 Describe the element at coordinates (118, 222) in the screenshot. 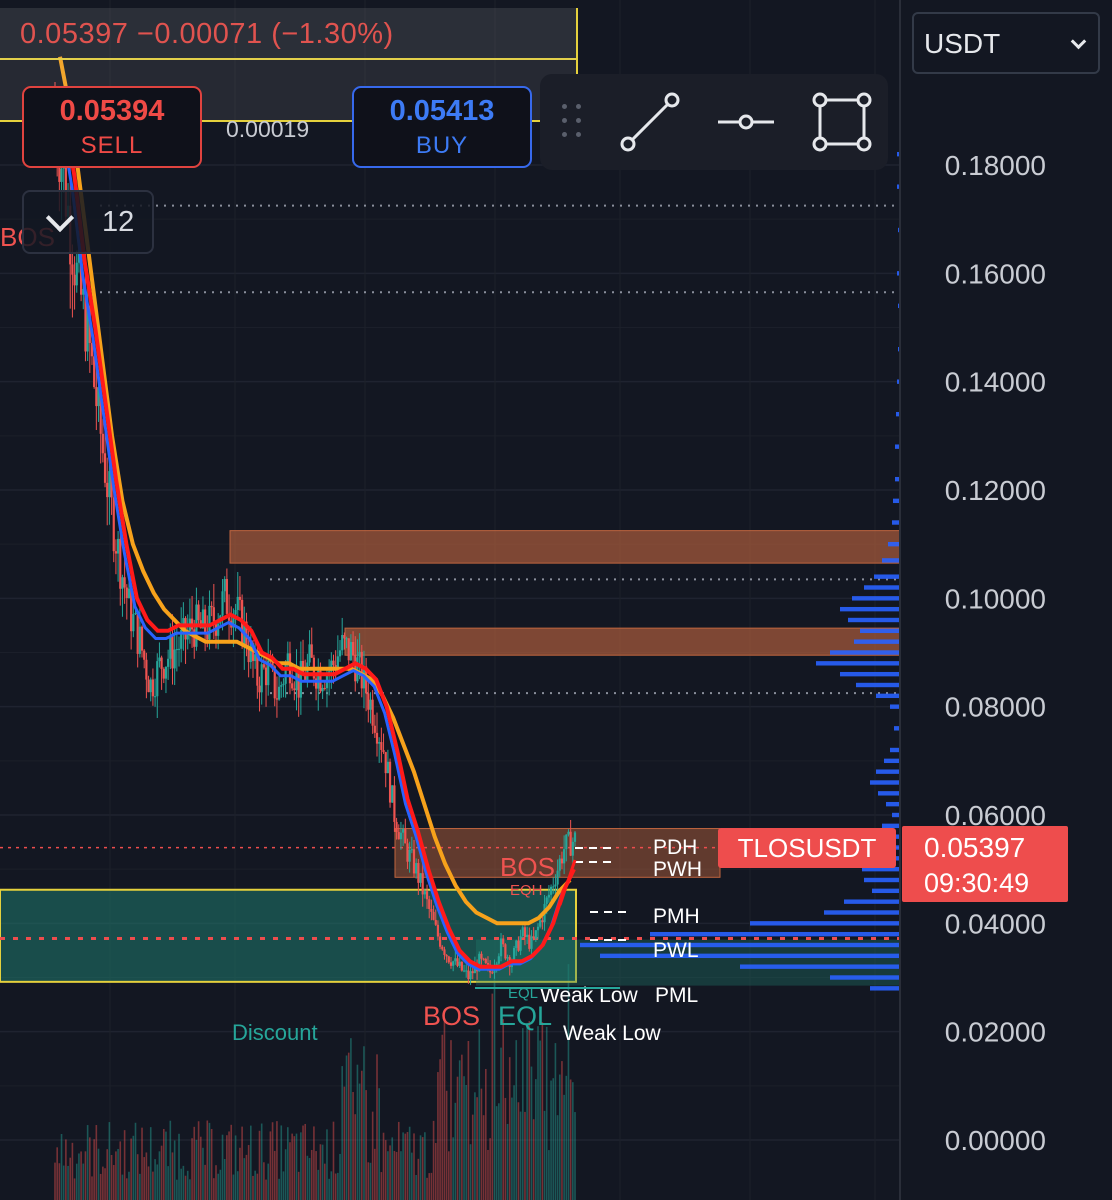

I see `indicator-count: 12` at that location.